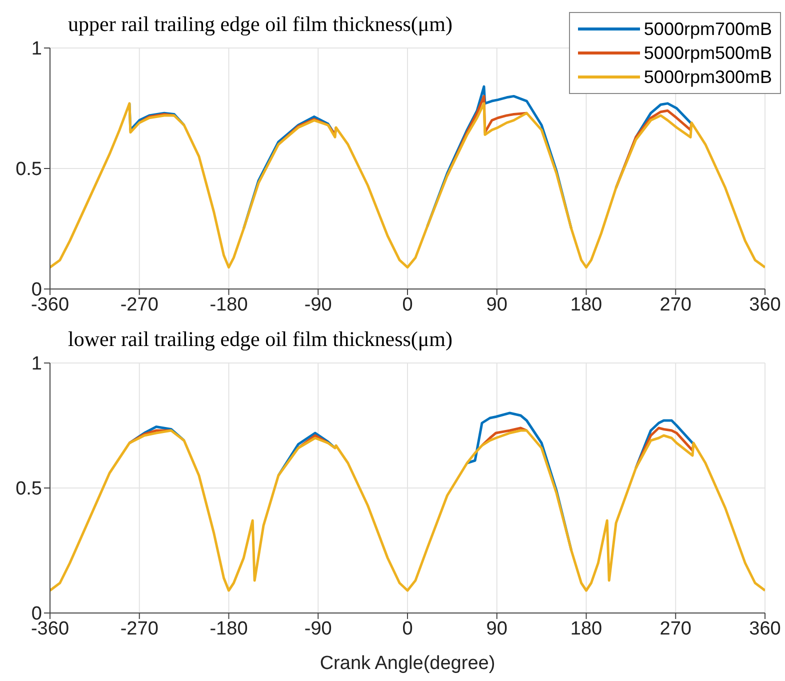  Describe the element at coordinates (408, 663) in the screenshot. I see `x-axis-title: Crank Angle(degree)` at that location.